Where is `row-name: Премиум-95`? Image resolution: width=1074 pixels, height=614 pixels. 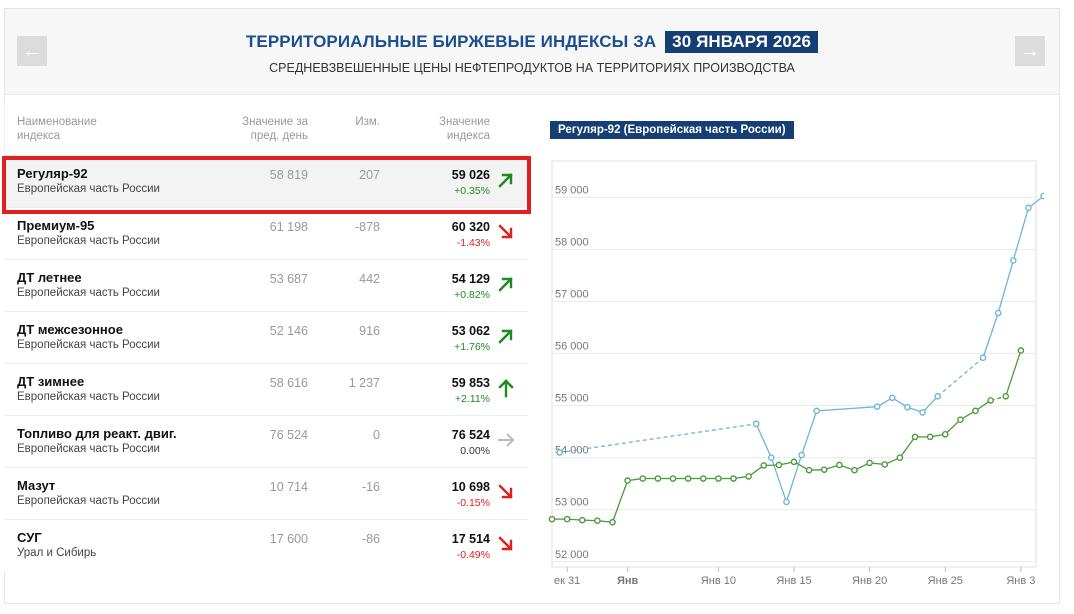
row-name: Премиум-95 is located at coordinates (56, 225).